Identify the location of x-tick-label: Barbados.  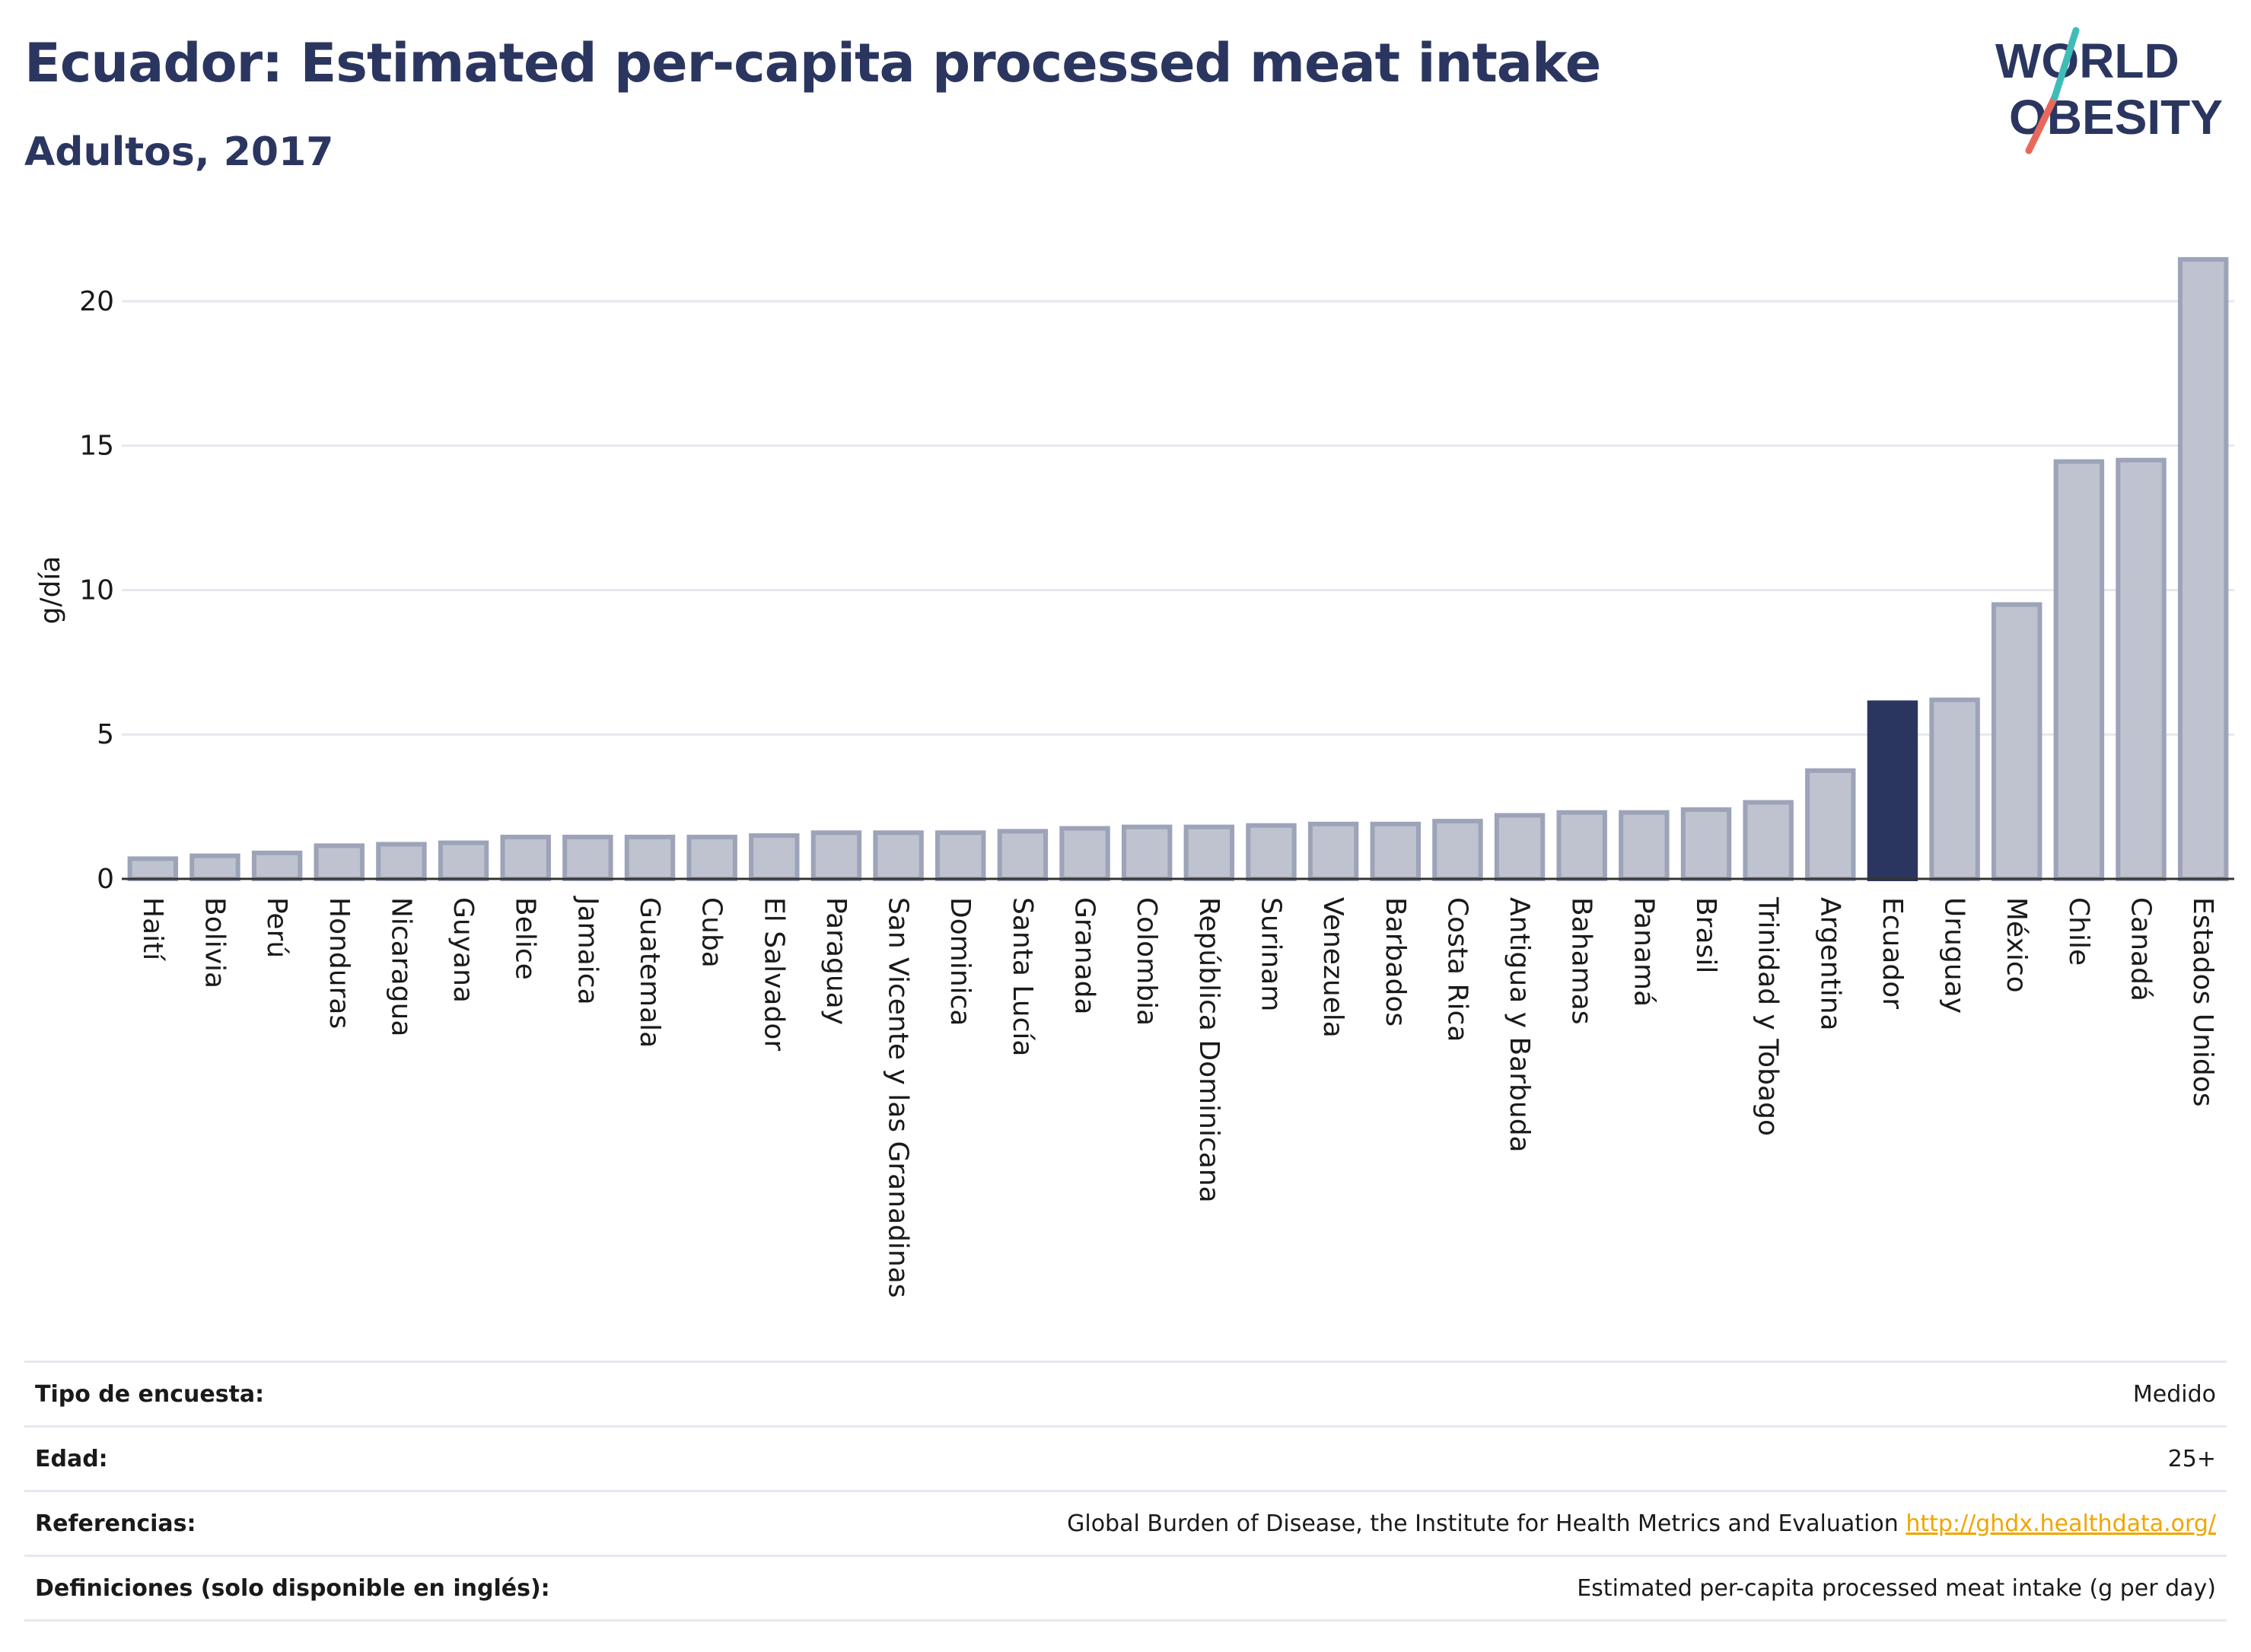
(1395, 962).